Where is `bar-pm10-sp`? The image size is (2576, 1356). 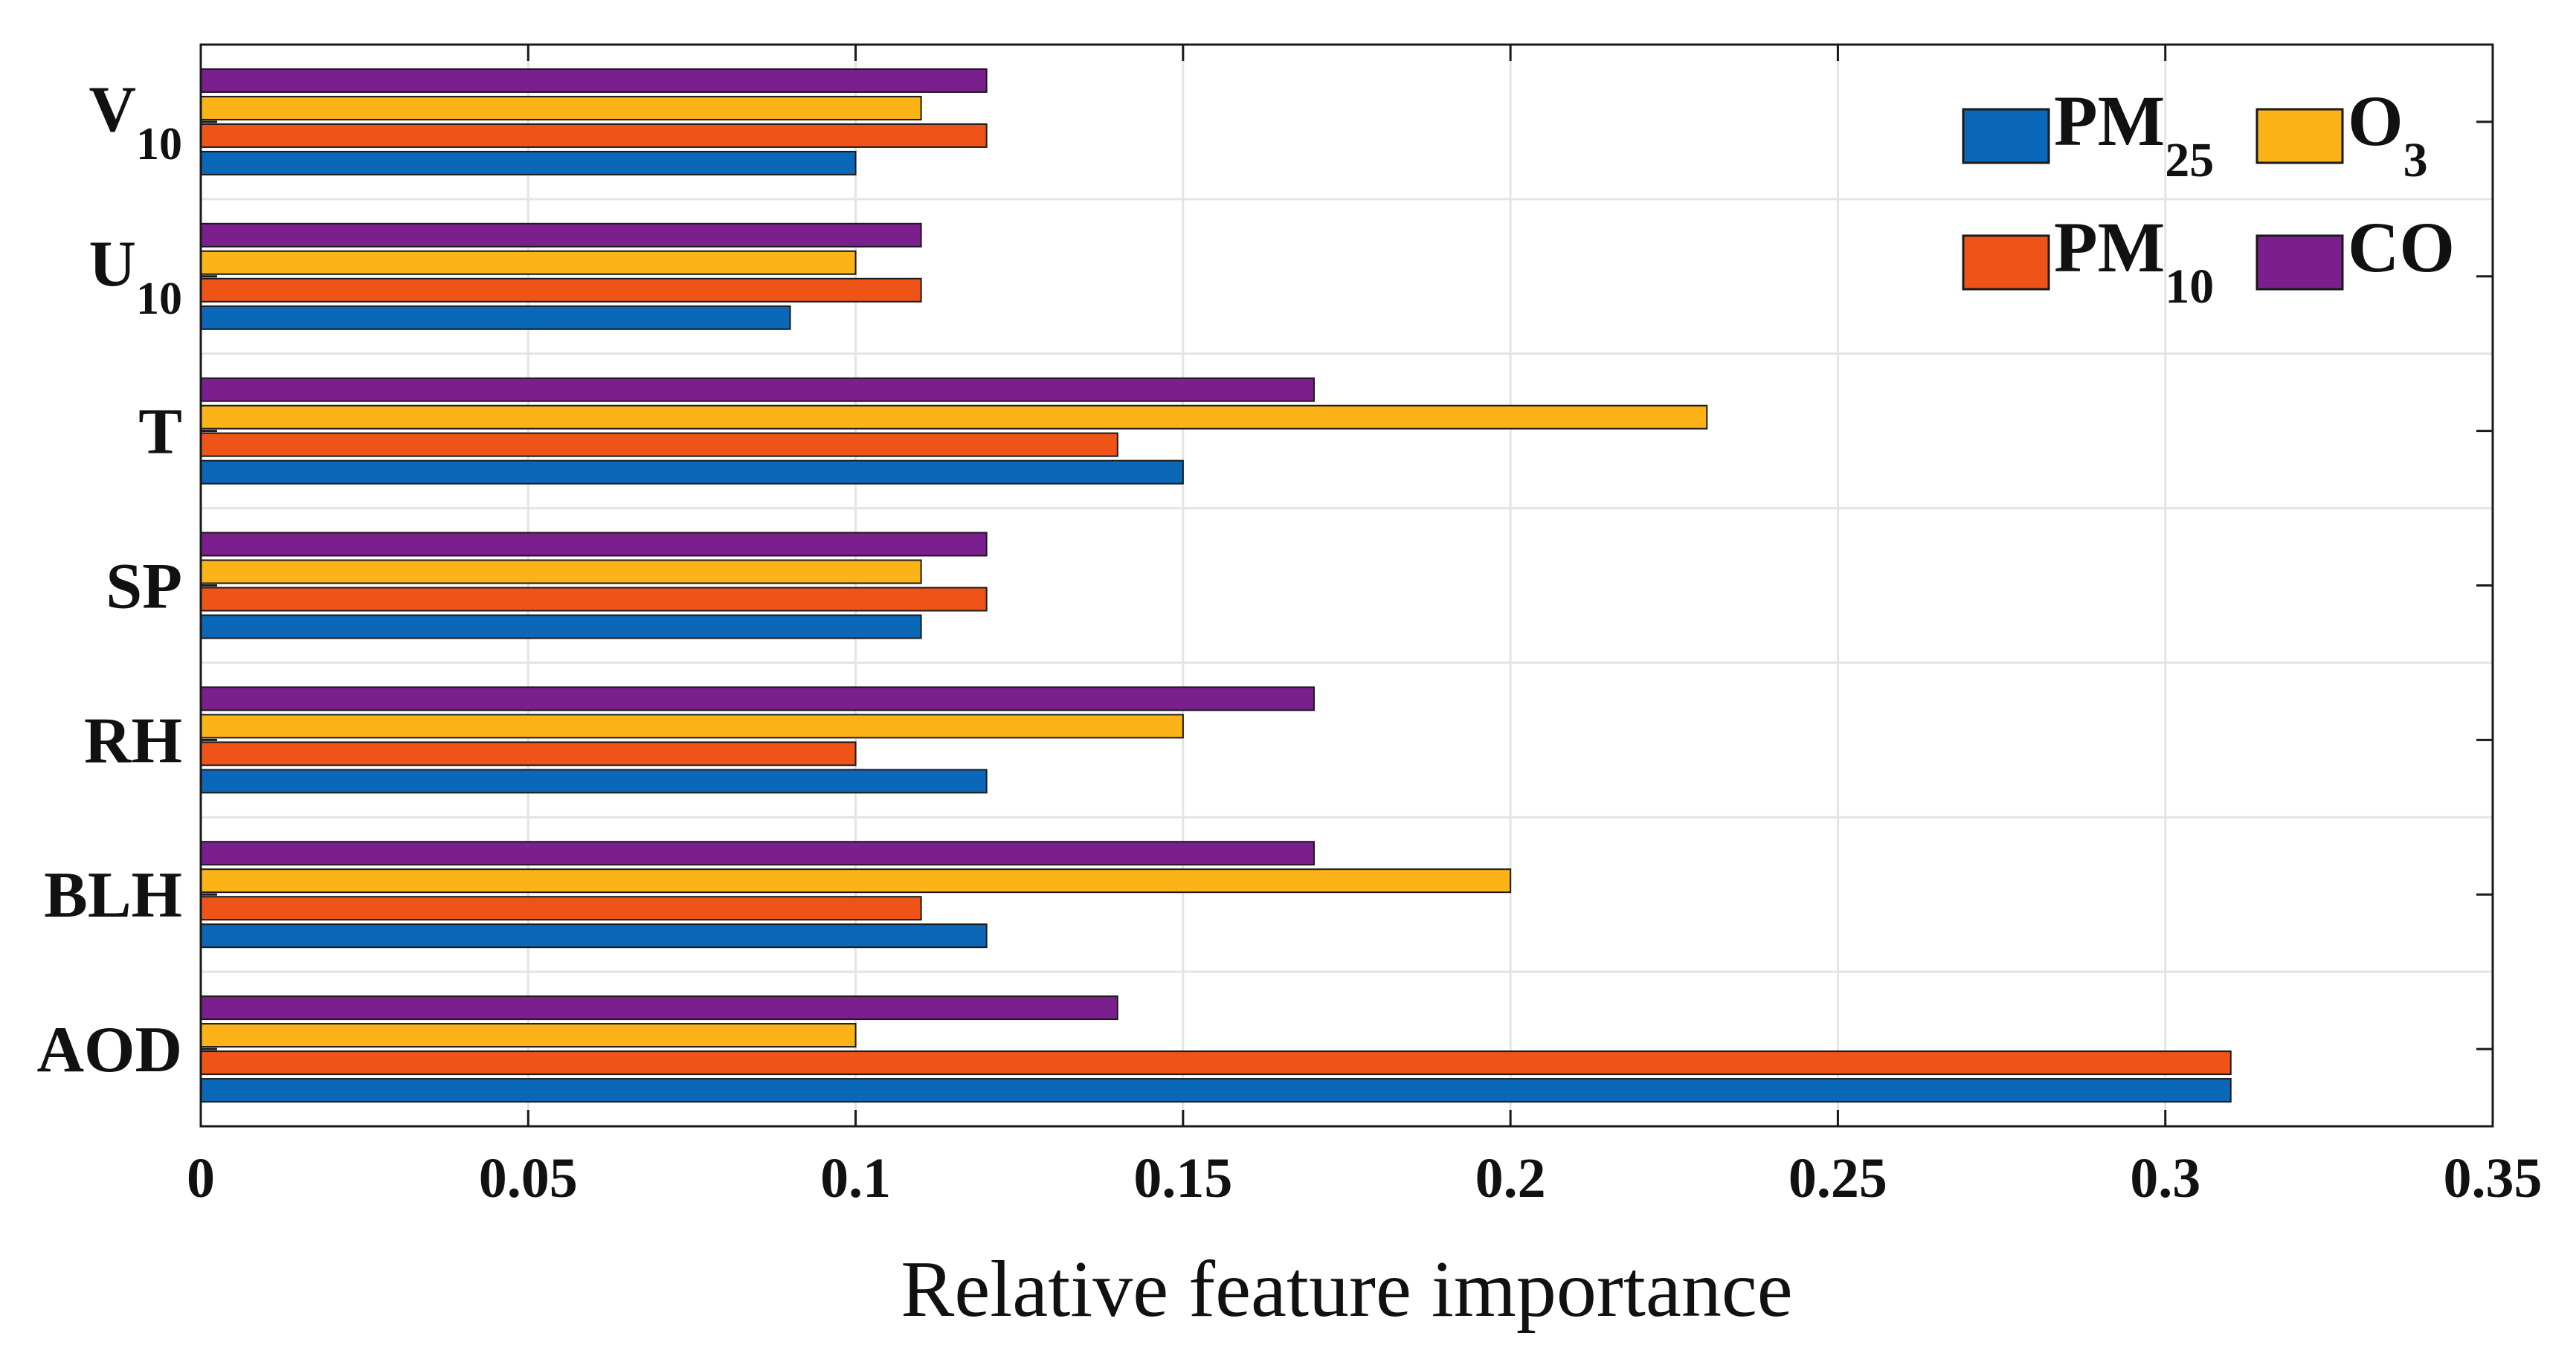 bar-pm10-sp is located at coordinates (594, 600).